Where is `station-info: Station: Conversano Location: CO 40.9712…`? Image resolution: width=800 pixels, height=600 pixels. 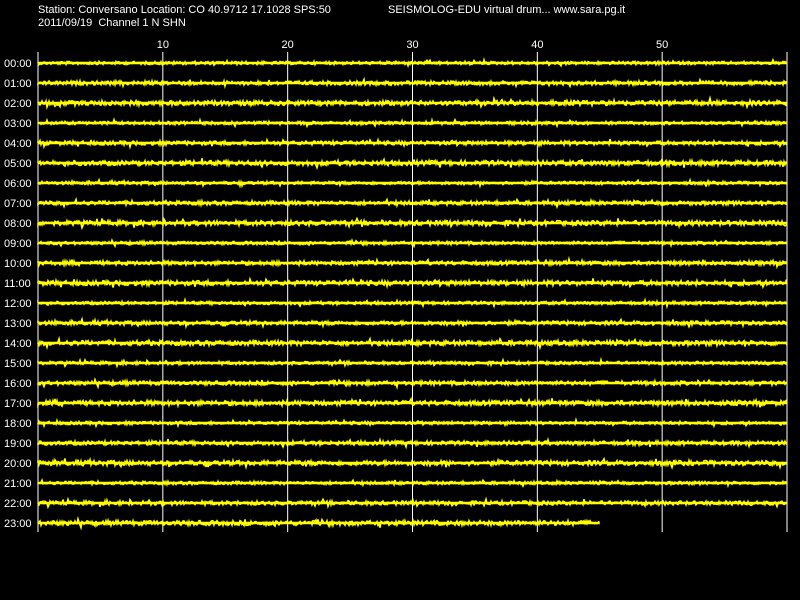
station-info: Station: Conversano Location: CO 40.9712… is located at coordinates (184, 10).